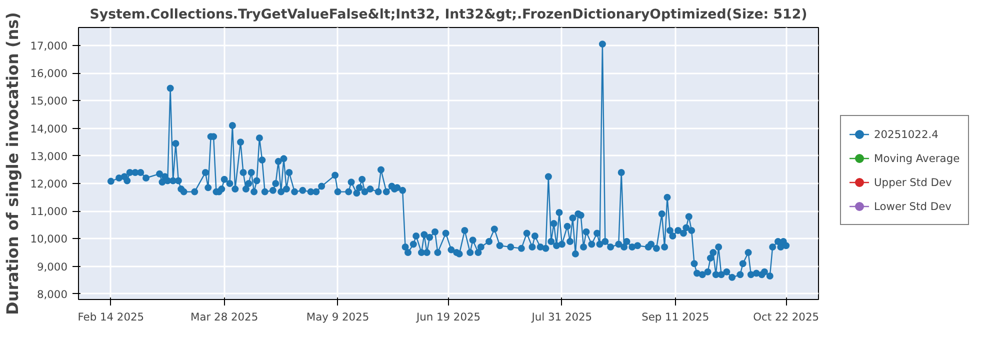 The height and width of the screenshot is (350, 1000). I want to click on legend-label: Upper Std Dev, so click(913, 182).